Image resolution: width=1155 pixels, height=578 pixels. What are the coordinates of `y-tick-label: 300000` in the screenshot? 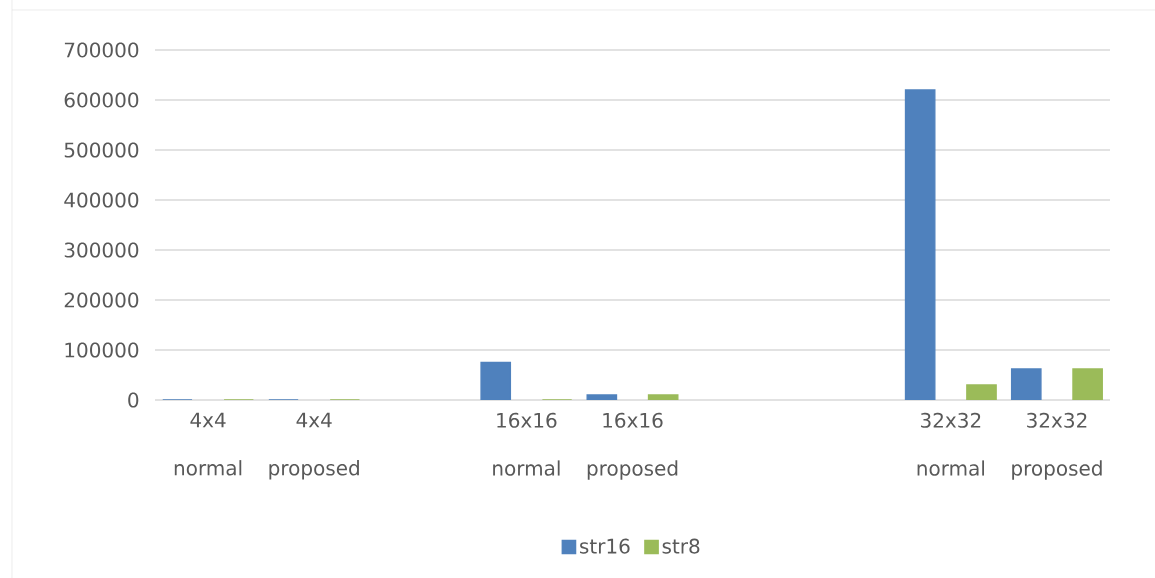 It's located at (101, 250).